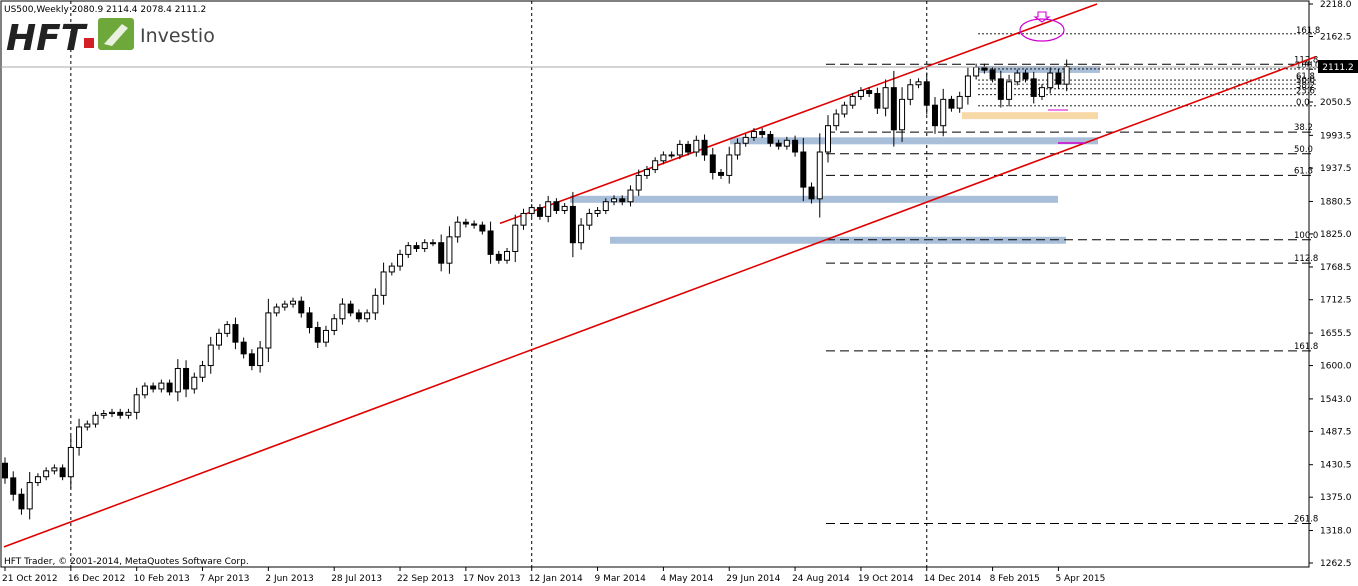 The width and height of the screenshot is (1358, 586). I want to click on current-price-label: 2111.2, so click(1338, 68).